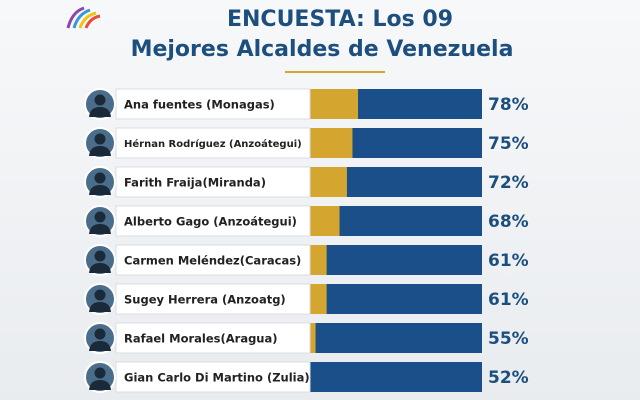  What do you see at coordinates (340, 19) in the screenshot?
I see `chart-title: ENCUESTA: Los 09` at bounding box center [340, 19].